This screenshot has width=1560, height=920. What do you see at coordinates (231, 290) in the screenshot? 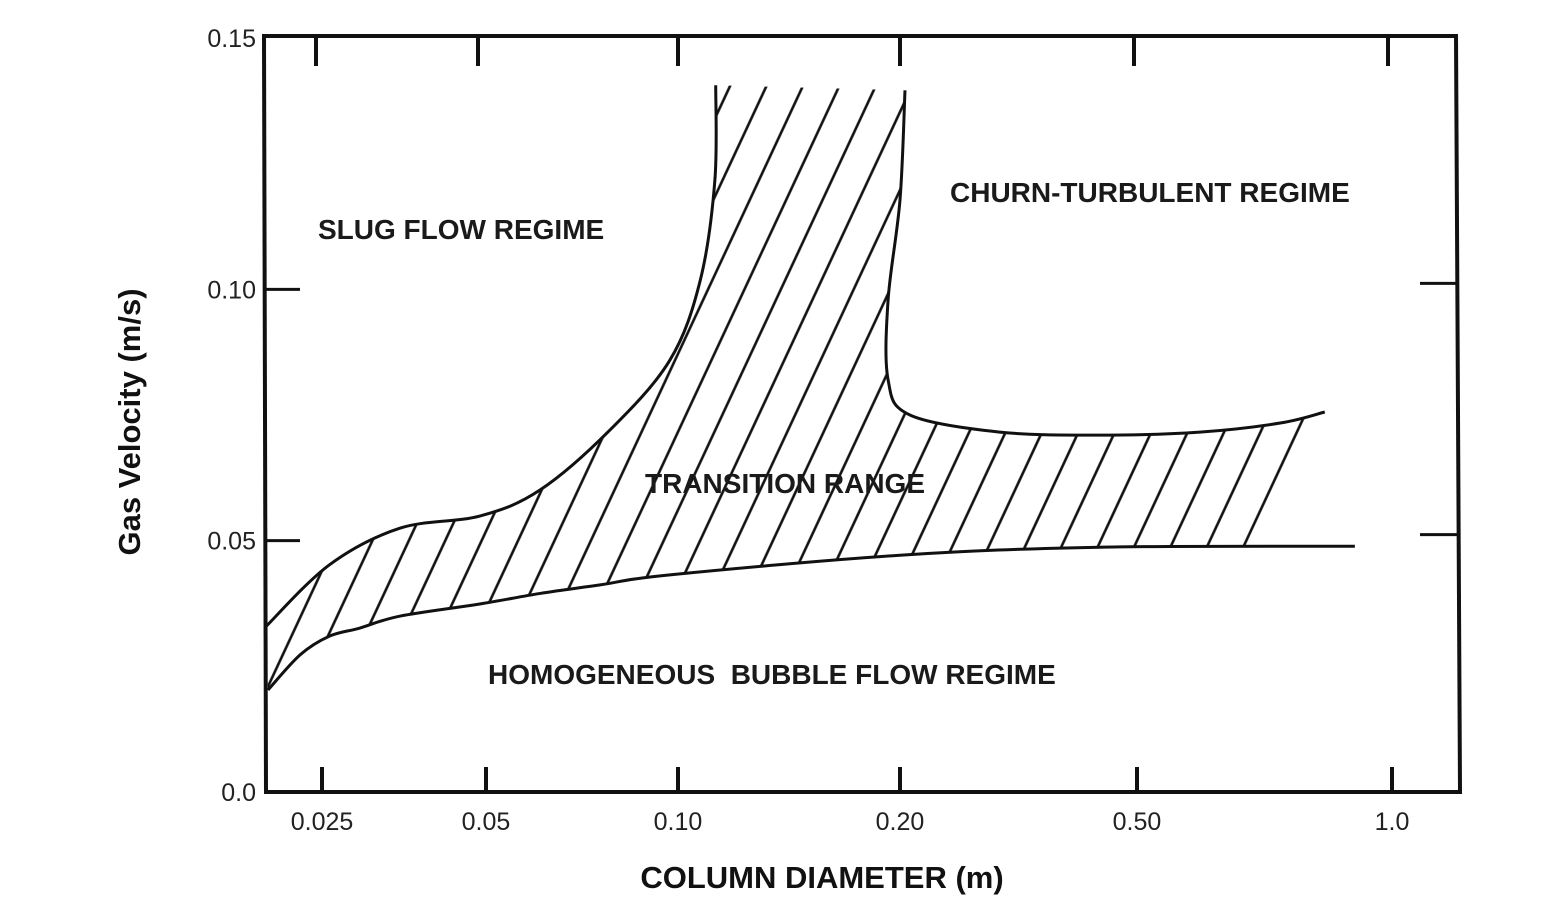
I see `y-tick-label: 0.10` at bounding box center [231, 290].